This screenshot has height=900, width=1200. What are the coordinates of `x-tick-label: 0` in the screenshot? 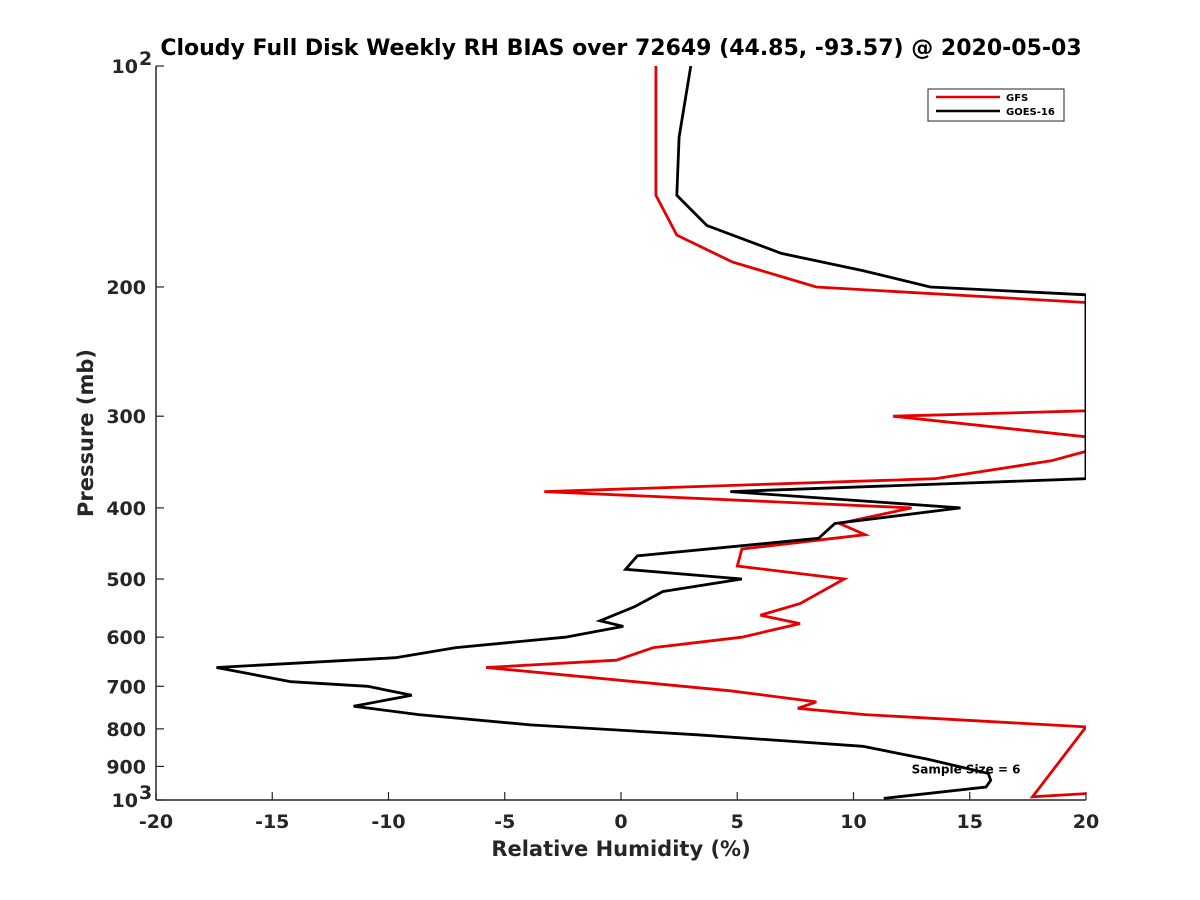 It's located at (620, 822).